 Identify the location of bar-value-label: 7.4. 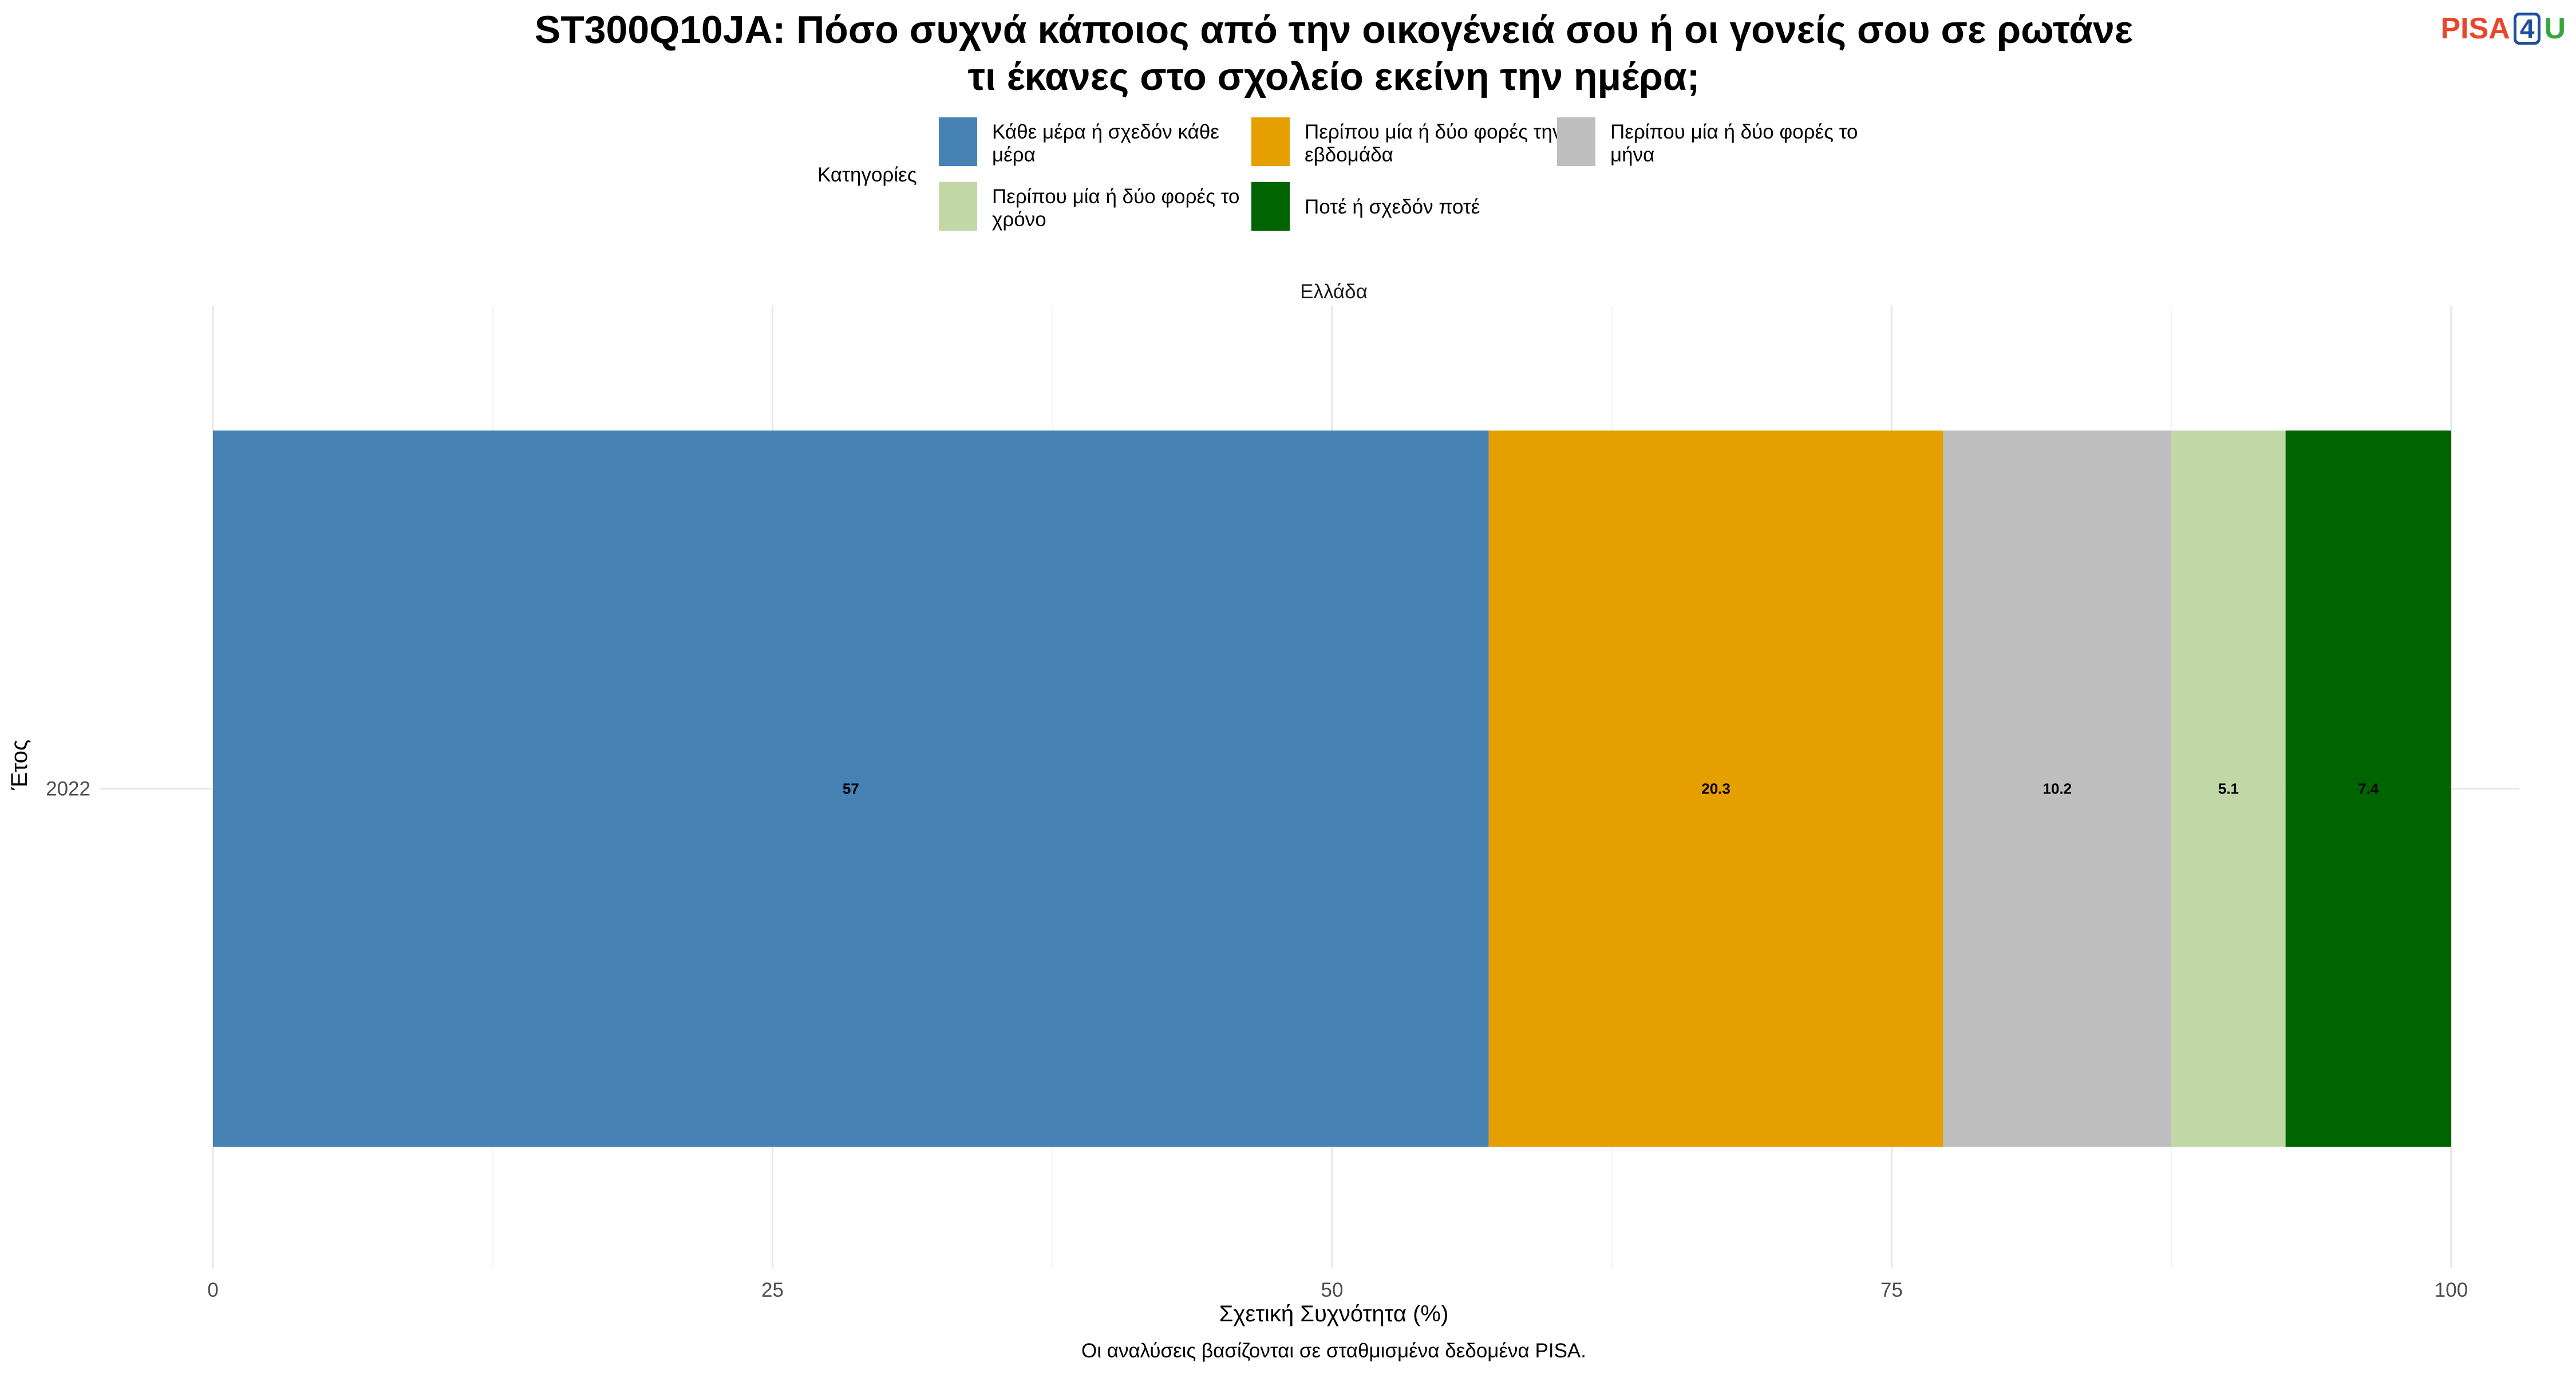
(2368, 789).